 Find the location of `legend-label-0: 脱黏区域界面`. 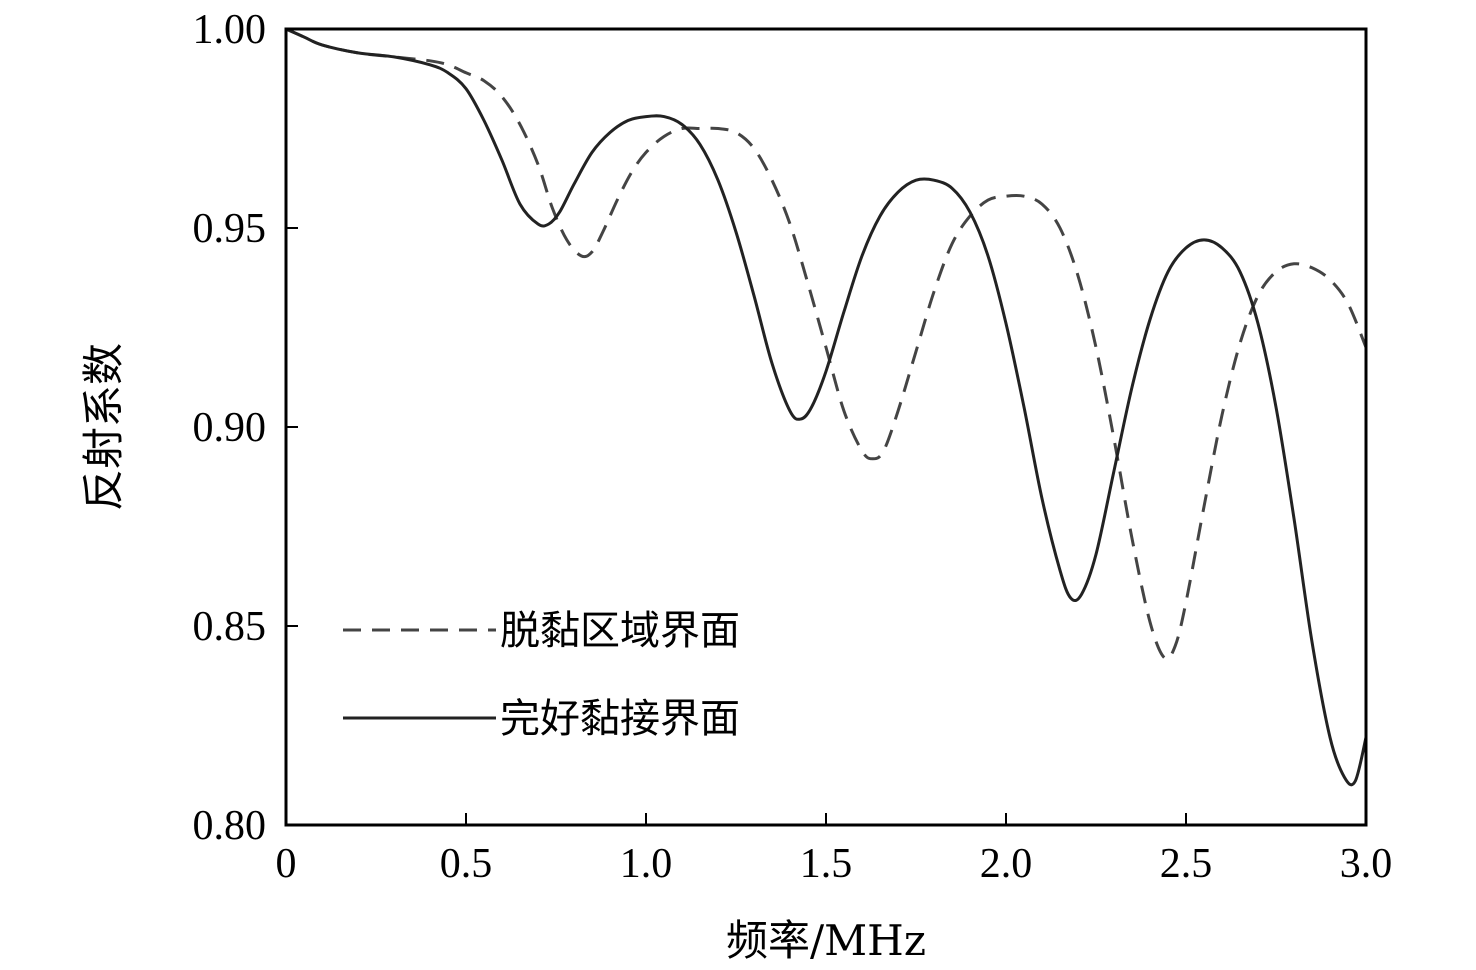

legend-label-0: 脱黏区域界面 is located at coordinates (620, 631).